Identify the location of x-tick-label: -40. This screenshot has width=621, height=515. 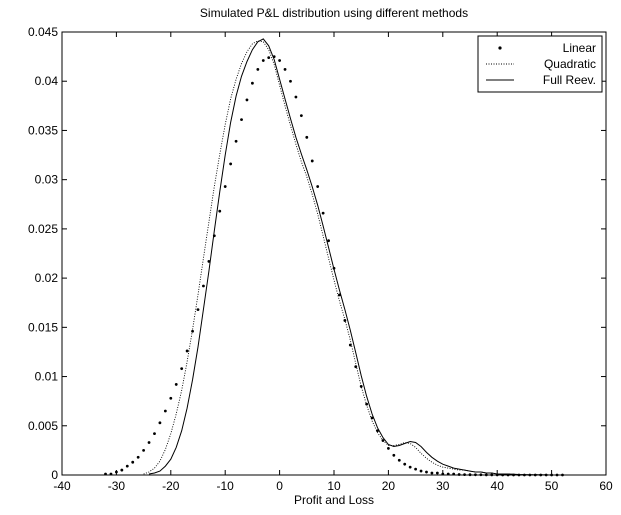
(62, 486).